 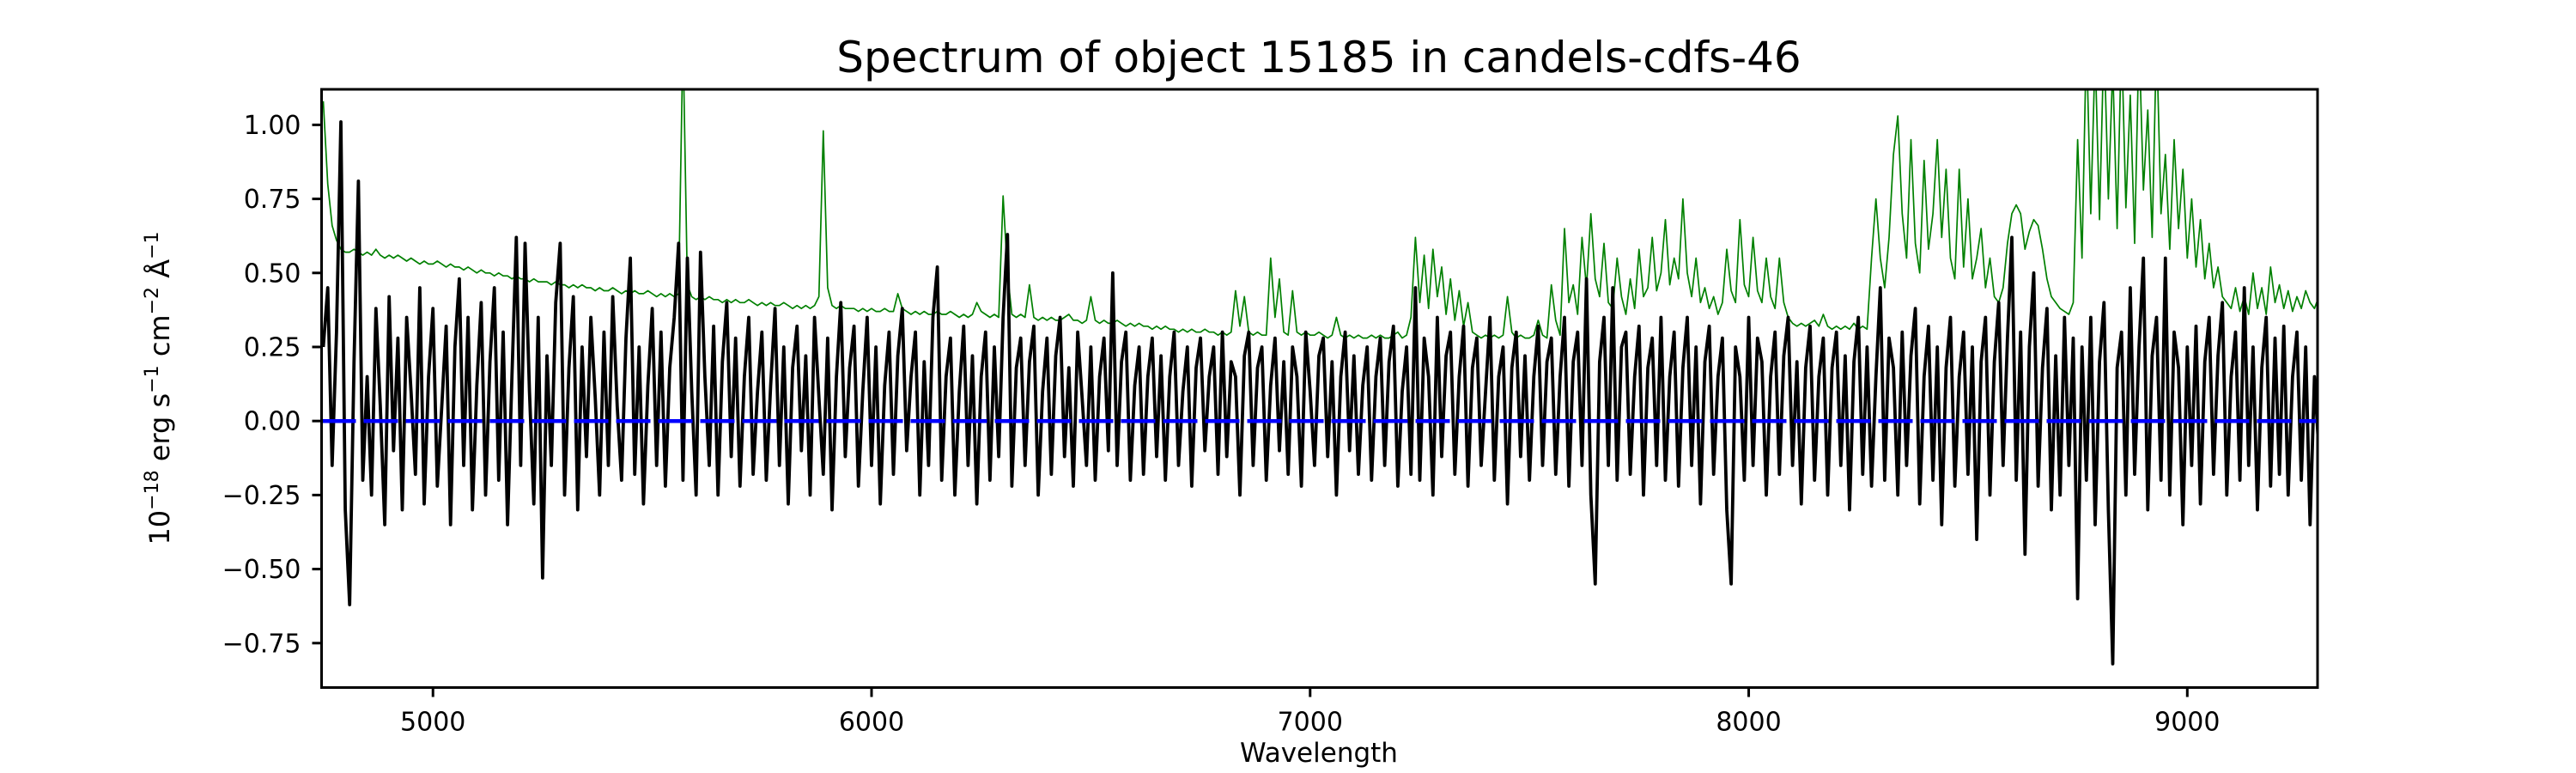 What do you see at coordinates (272, 126) in the screenshot?
I see `y-tick-label: 1.00` at bounding box center [272, 126].